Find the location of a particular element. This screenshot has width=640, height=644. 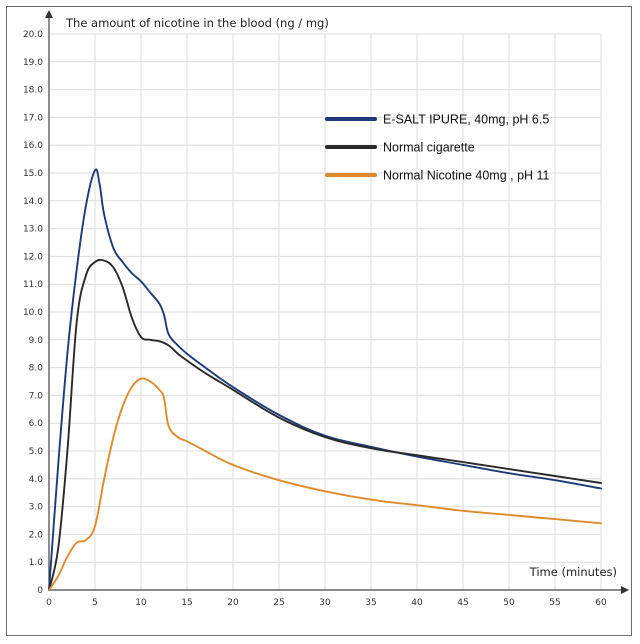

y-axis-arrow-icon is located at coordinates (49, 14).